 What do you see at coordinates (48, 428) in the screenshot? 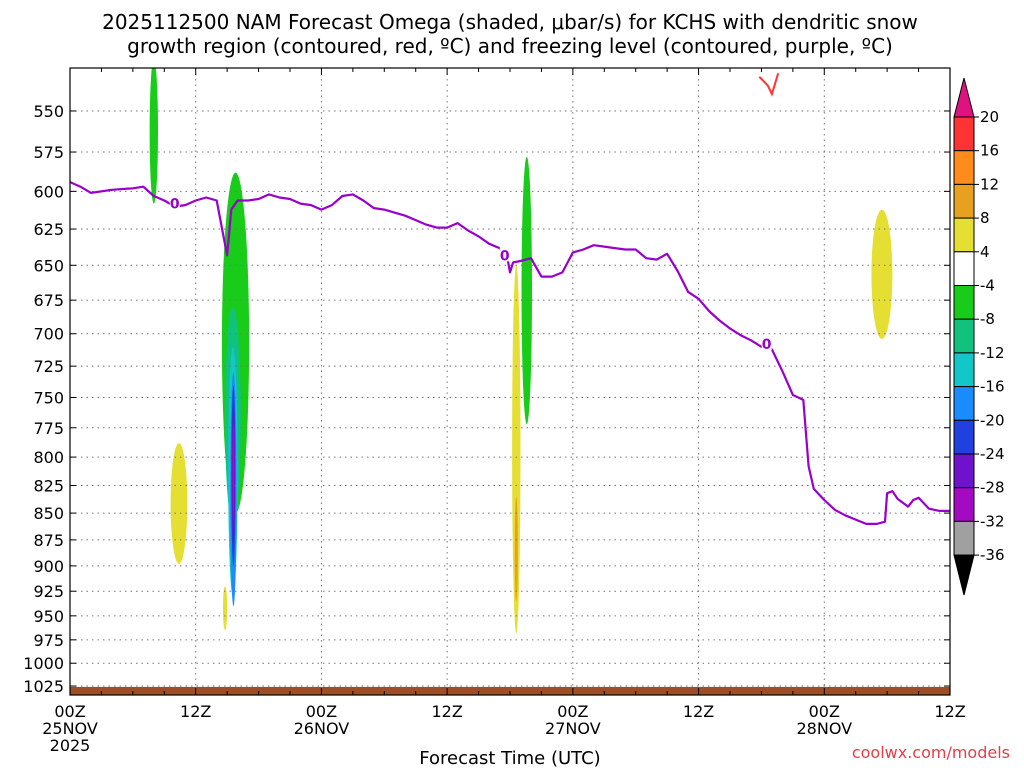
I see `y-tick-label-775: 775` at bounding box center [48, 428].